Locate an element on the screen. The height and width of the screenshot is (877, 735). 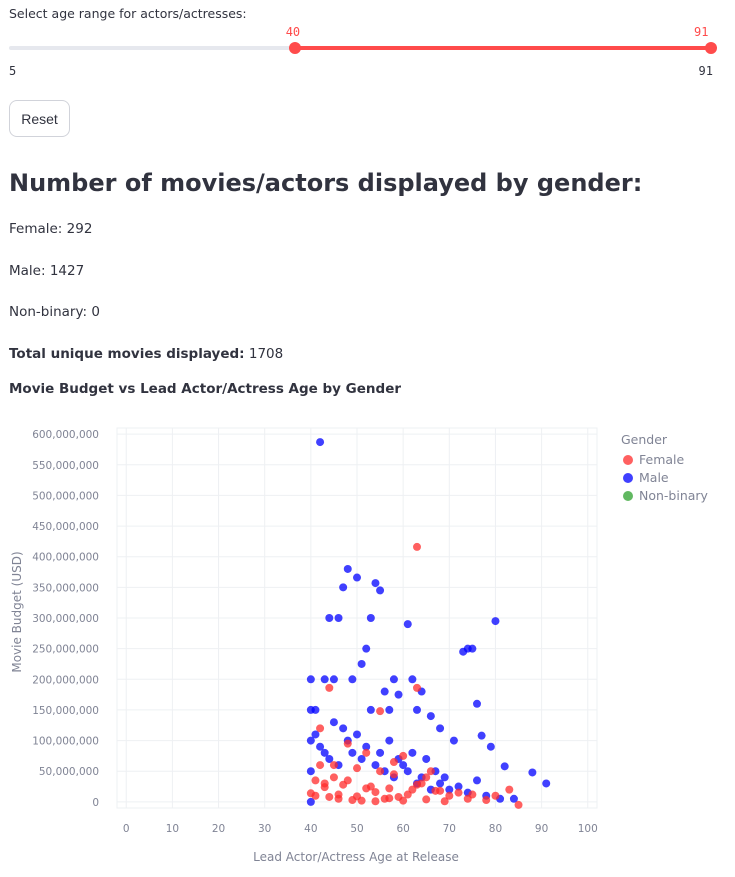
reset-button: Reset is located at coordinates (39, 118).